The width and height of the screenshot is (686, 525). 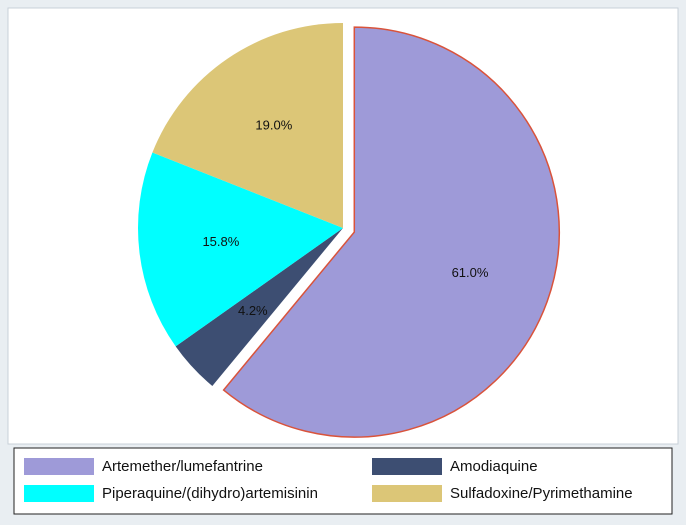 I want to click on legend-label: Amodiaquine, so click(x=494, y=466).